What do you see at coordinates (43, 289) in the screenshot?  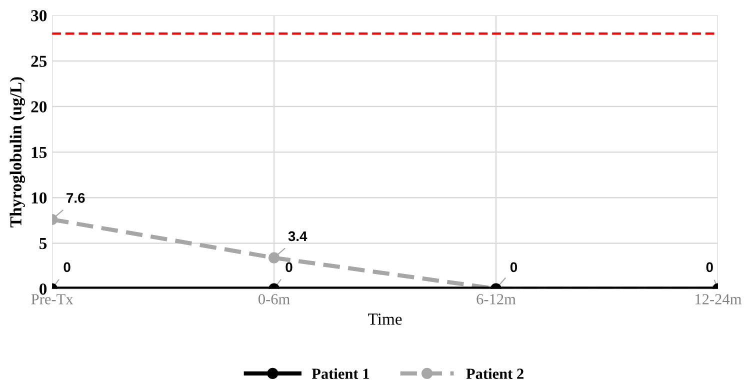 I see `y-tick-label: 0` at bounding box center [43, 289].